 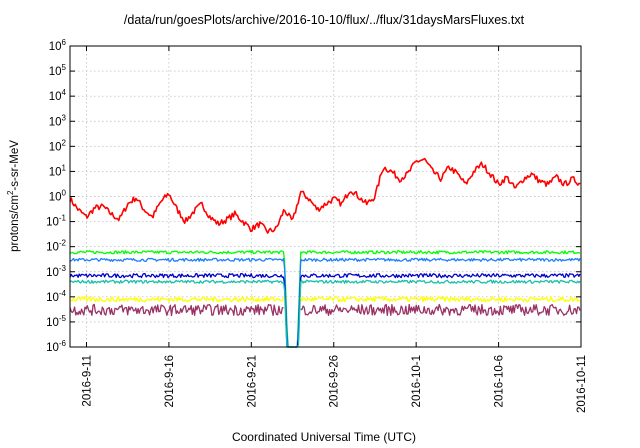 What do you see at coordinates (170, 381) in the screenshot?
I see `x-tick-label: 2016-9-16` at bounding box center [170, 381].